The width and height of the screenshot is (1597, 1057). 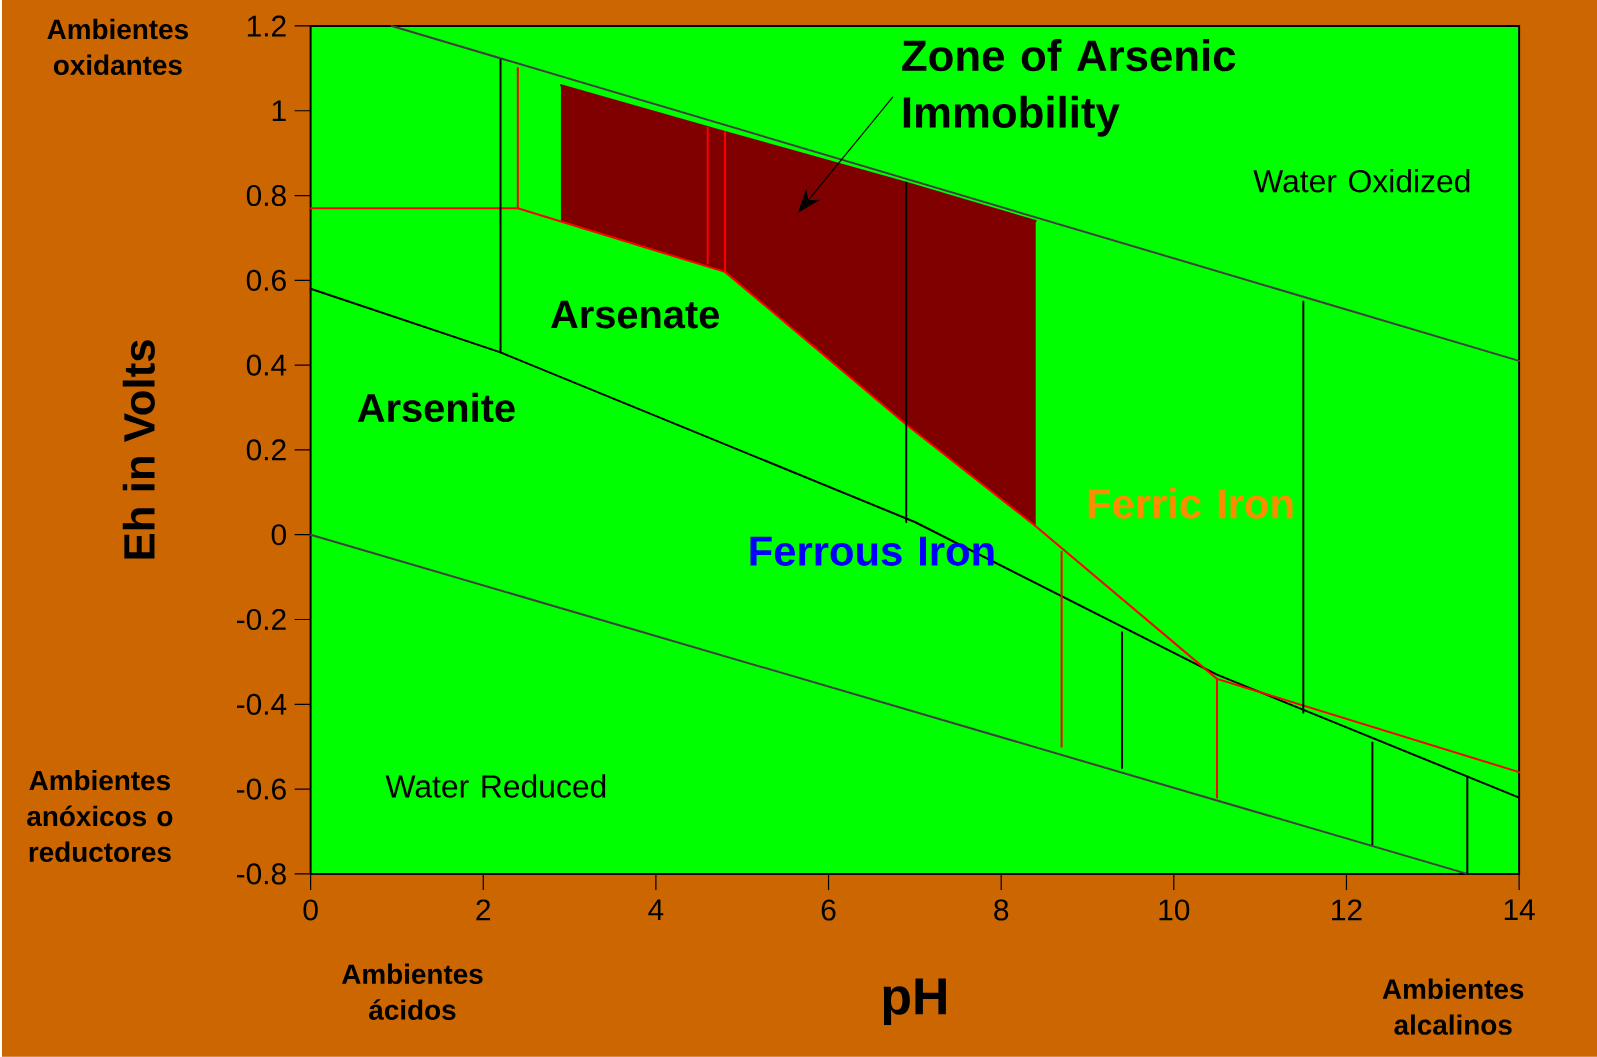 What do you see at coordinates (262, 704) in the screenshot?
I see `y-tick-label: -0.4` at bounding box center [262, 704].